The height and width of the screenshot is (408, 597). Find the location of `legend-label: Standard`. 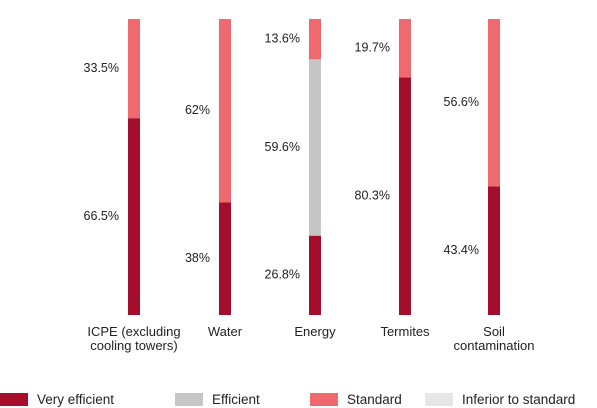

legend-label: Standard is located at coordinates (374, 399).